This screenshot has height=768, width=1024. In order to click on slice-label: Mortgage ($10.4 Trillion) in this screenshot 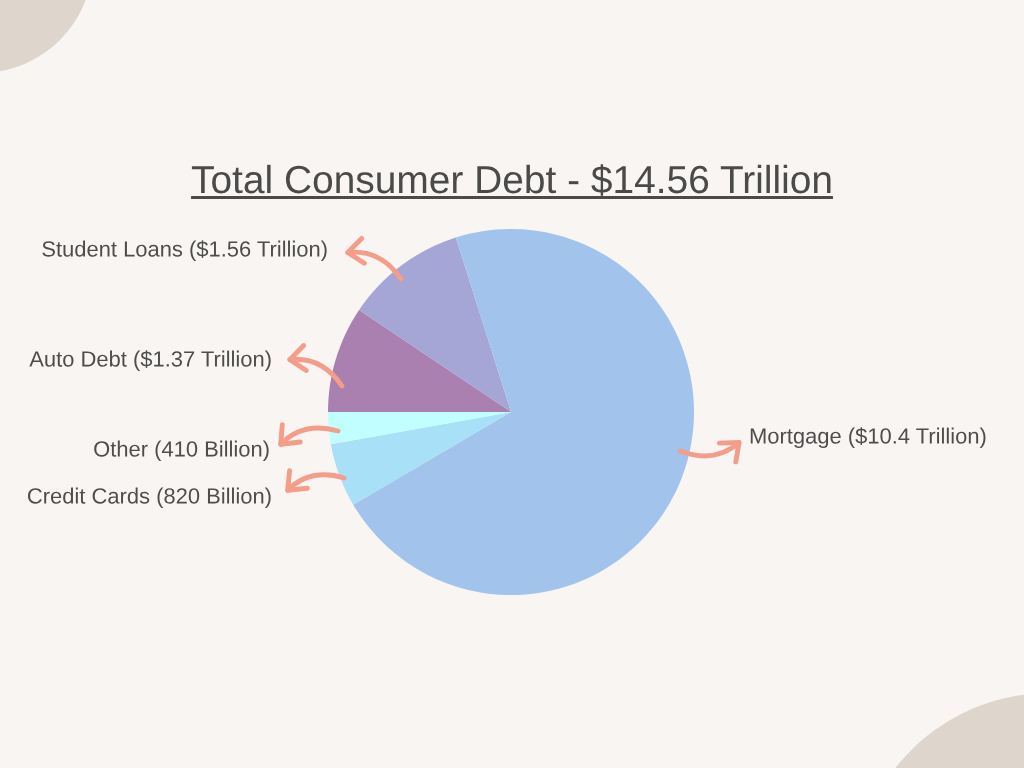, I will do `click(868, 438)`.